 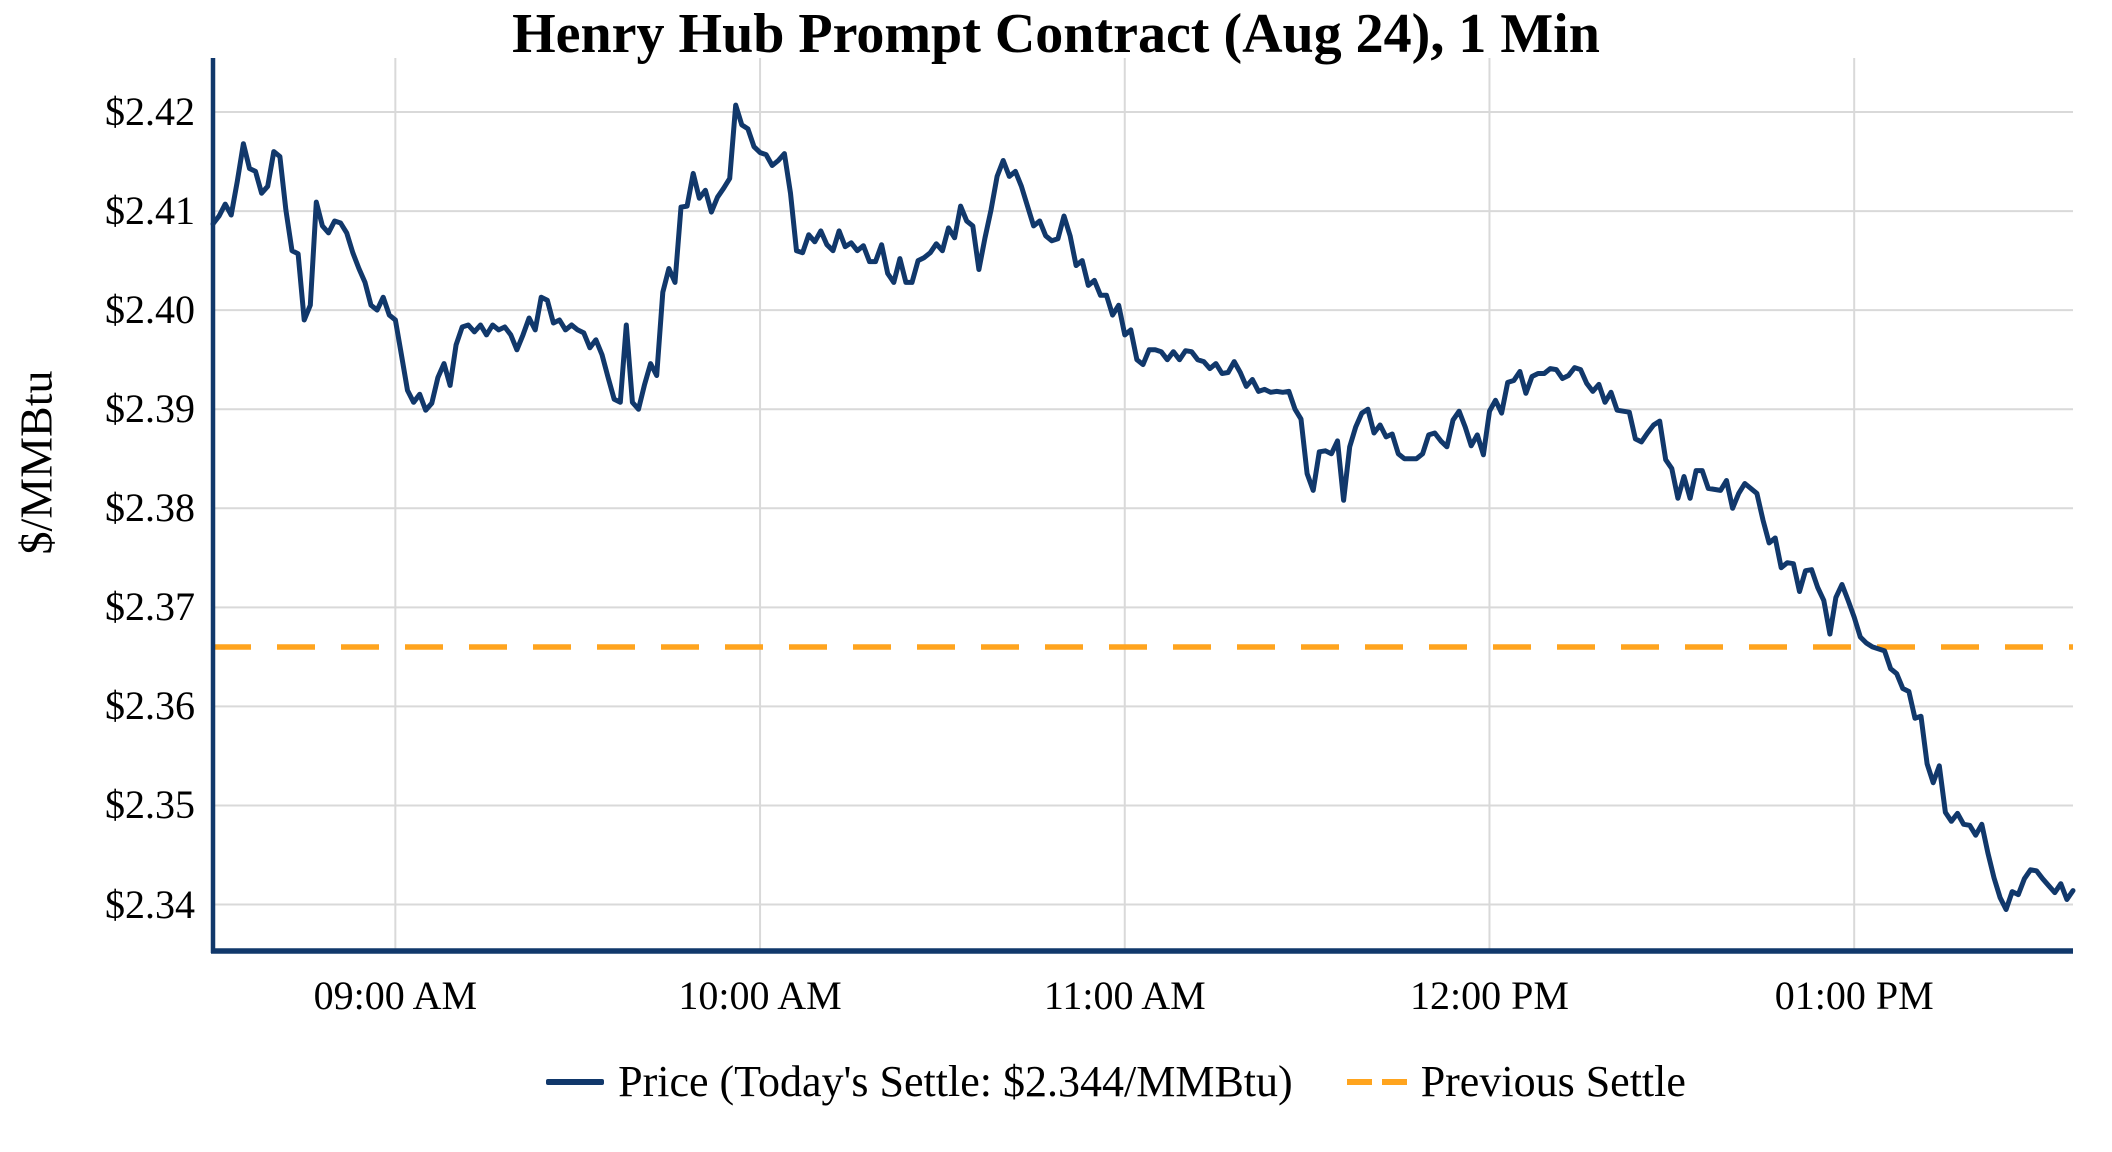 I want to click on y-tick-label: $2.36, so click(x=150, y=706).